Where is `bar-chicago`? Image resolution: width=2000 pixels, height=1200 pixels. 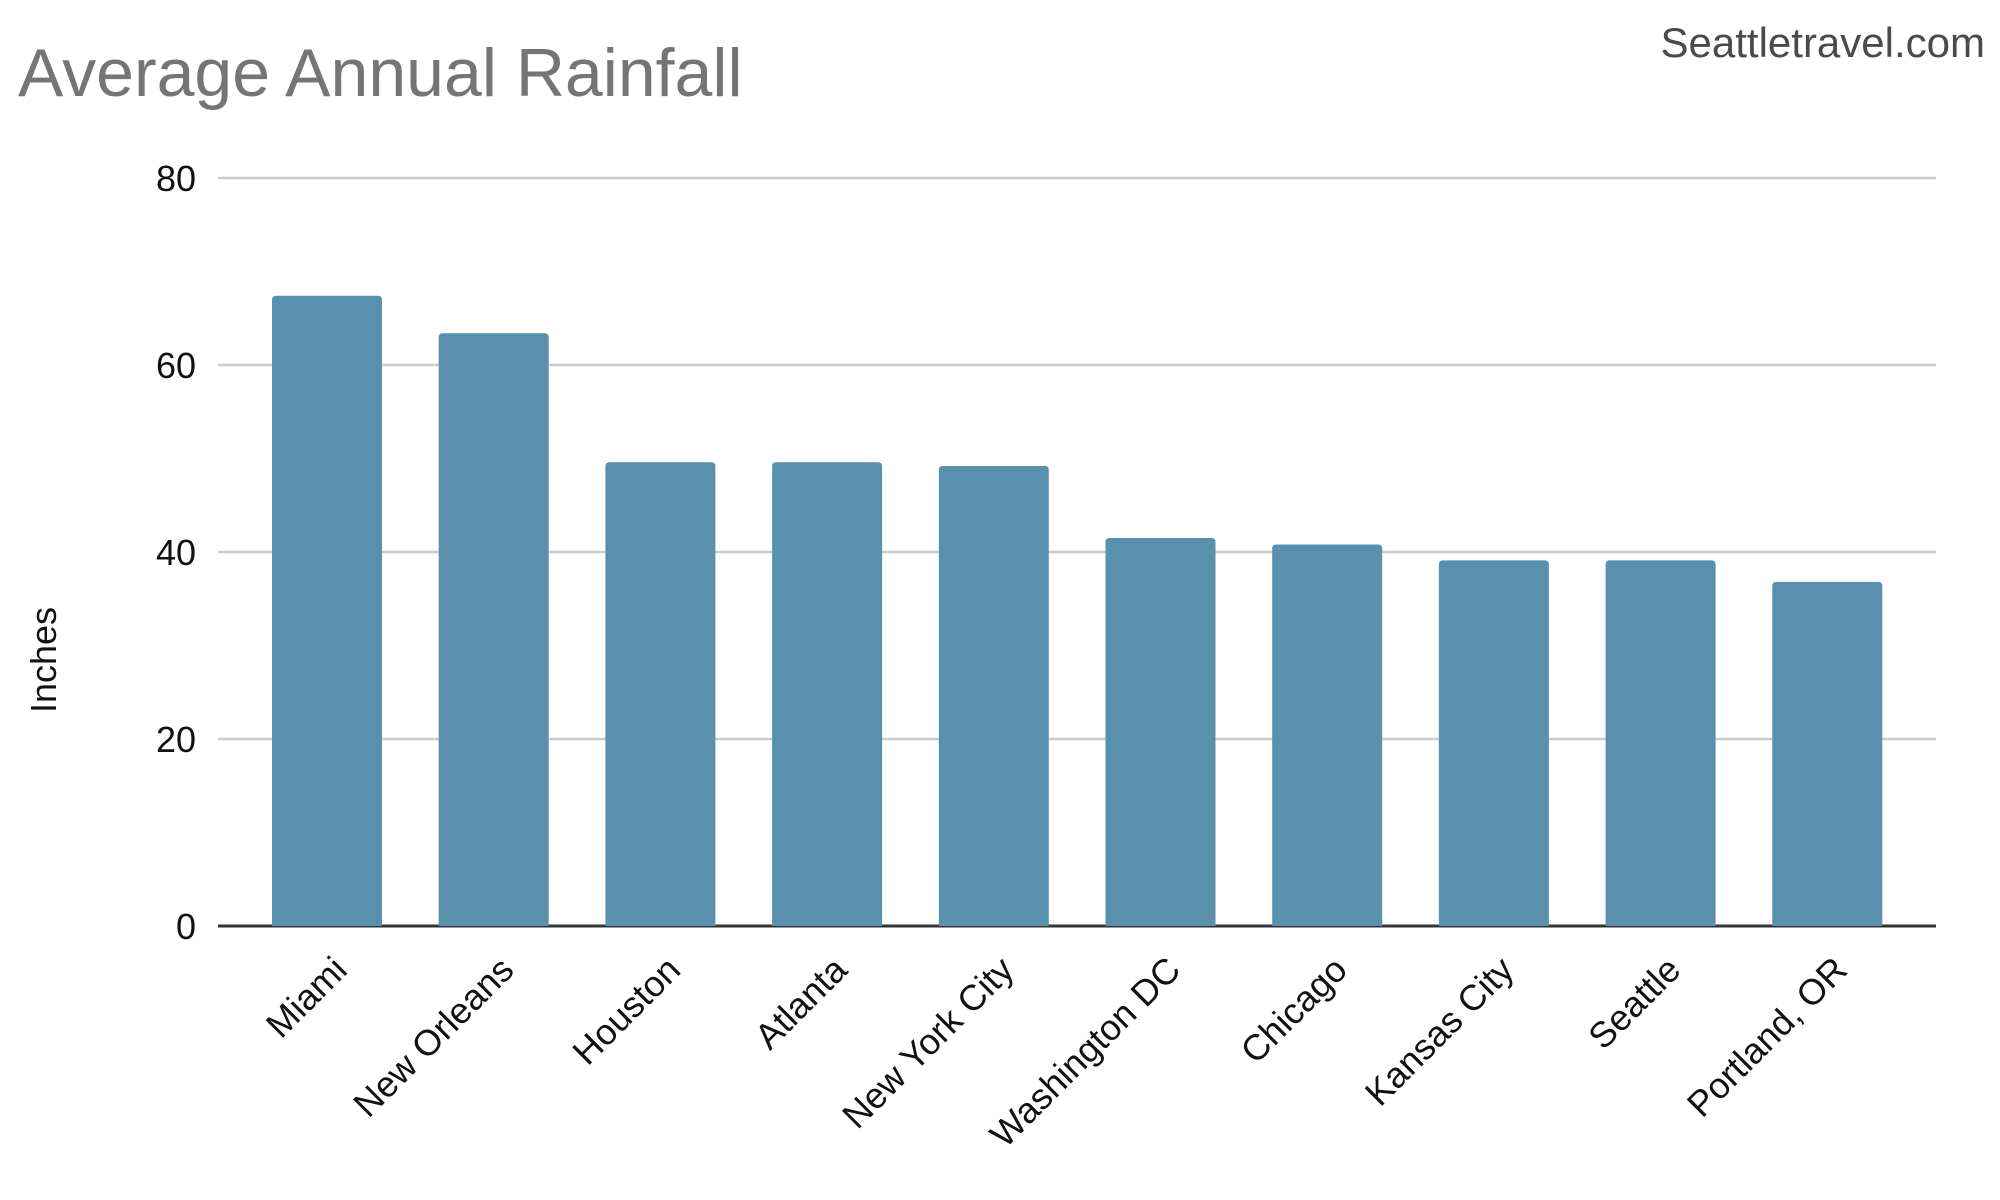
bar-chicago is located at coordinates (1327, 735).